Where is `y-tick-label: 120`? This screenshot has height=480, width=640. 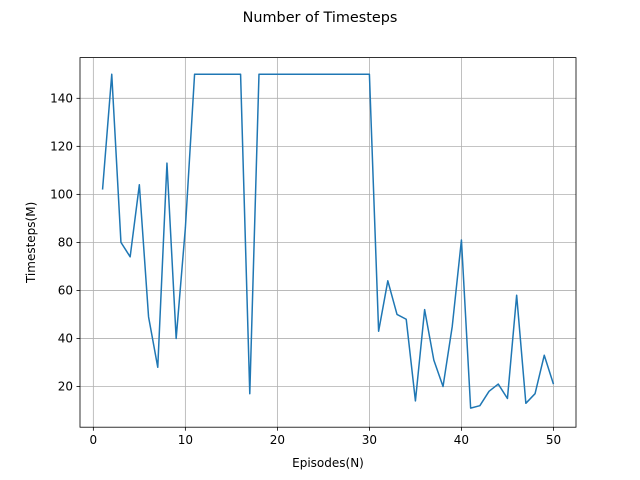
y-tick-label: 120 is located at coordinates (61, 147).